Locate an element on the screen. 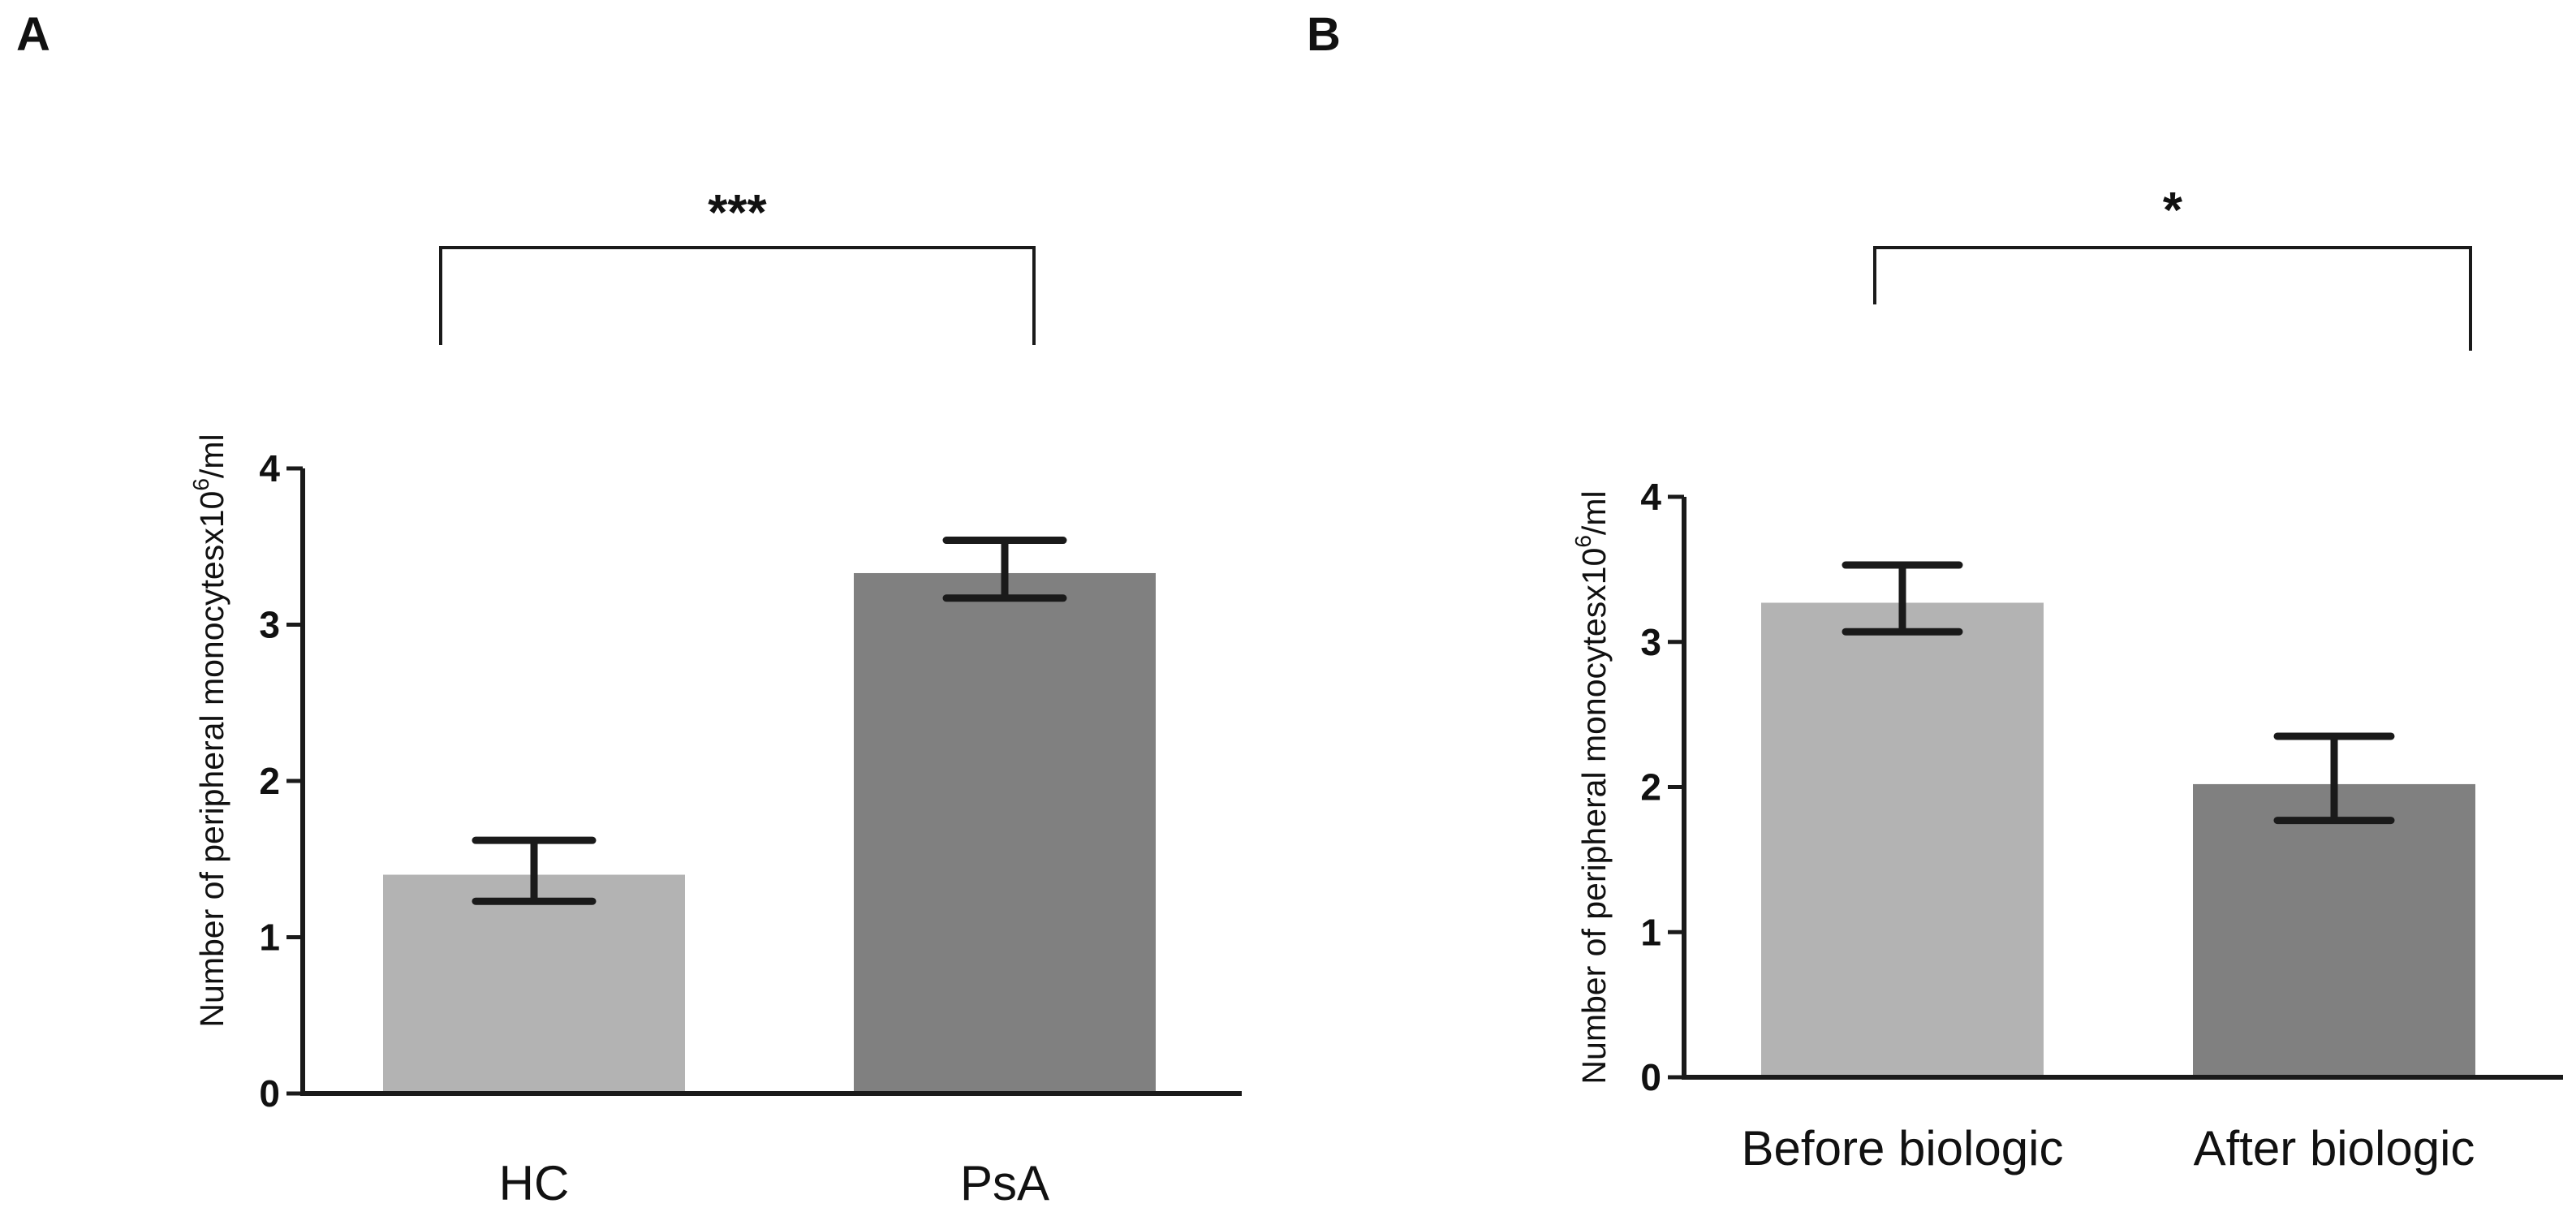  chart-b-y-label-base: Number of peripheral monocytesx10 is located at coordinates (1594, 816).